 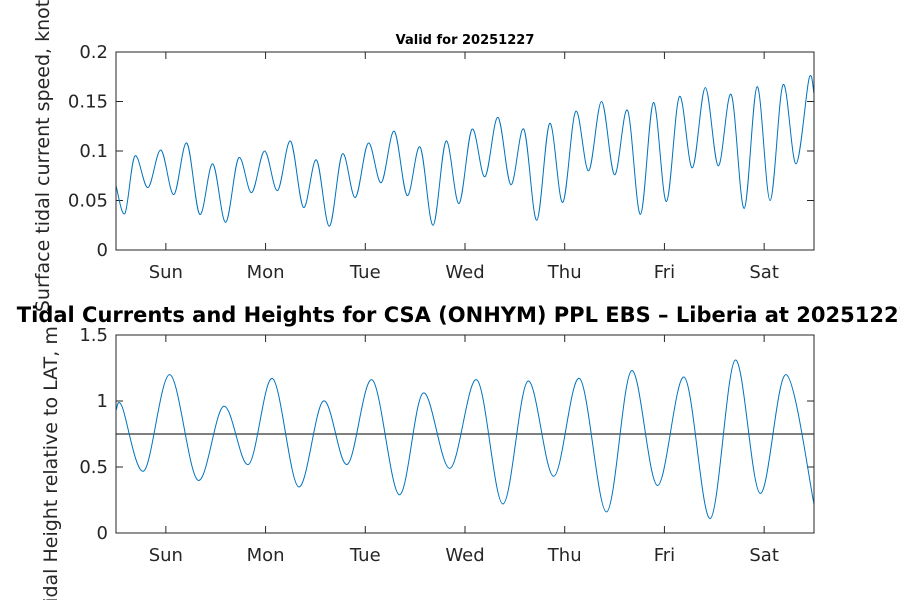 What do you see at coordinates (102, 533) in the screenshot?
I see `height-y-tick-label: 0` at bounding box center [102, 533].